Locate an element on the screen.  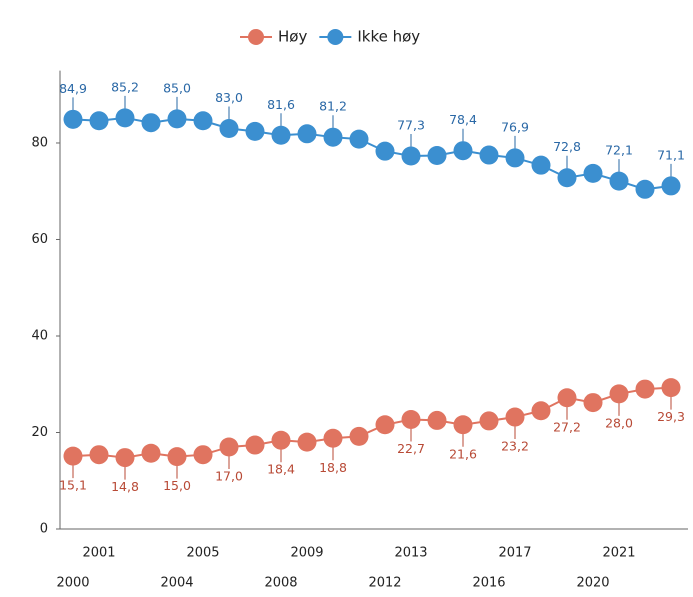
data-label: 83,0 is located at coordinates (229, 97).